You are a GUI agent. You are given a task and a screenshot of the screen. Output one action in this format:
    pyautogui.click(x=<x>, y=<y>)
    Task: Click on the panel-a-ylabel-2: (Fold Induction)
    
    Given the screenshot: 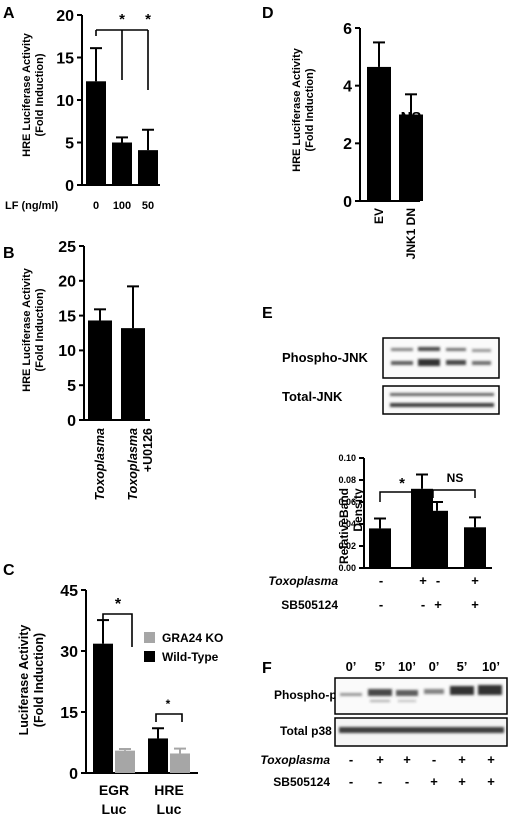 What is the action you would take?
    pyautogui.click(x=40, y=94)
    